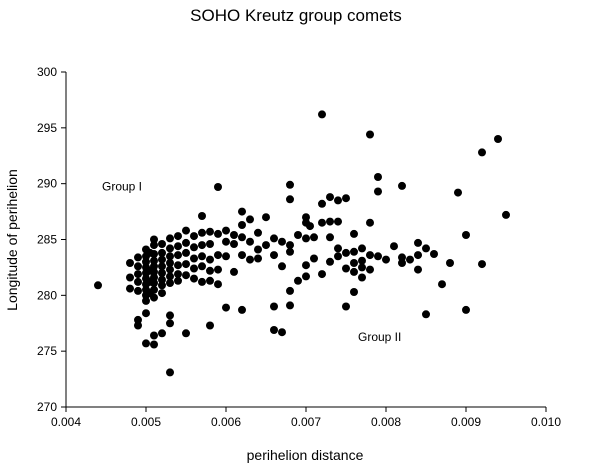 Image resolution: width=589 pixels, height=465 pixels. I want to click on x-tick-label: 0.006, so click(226, 422).